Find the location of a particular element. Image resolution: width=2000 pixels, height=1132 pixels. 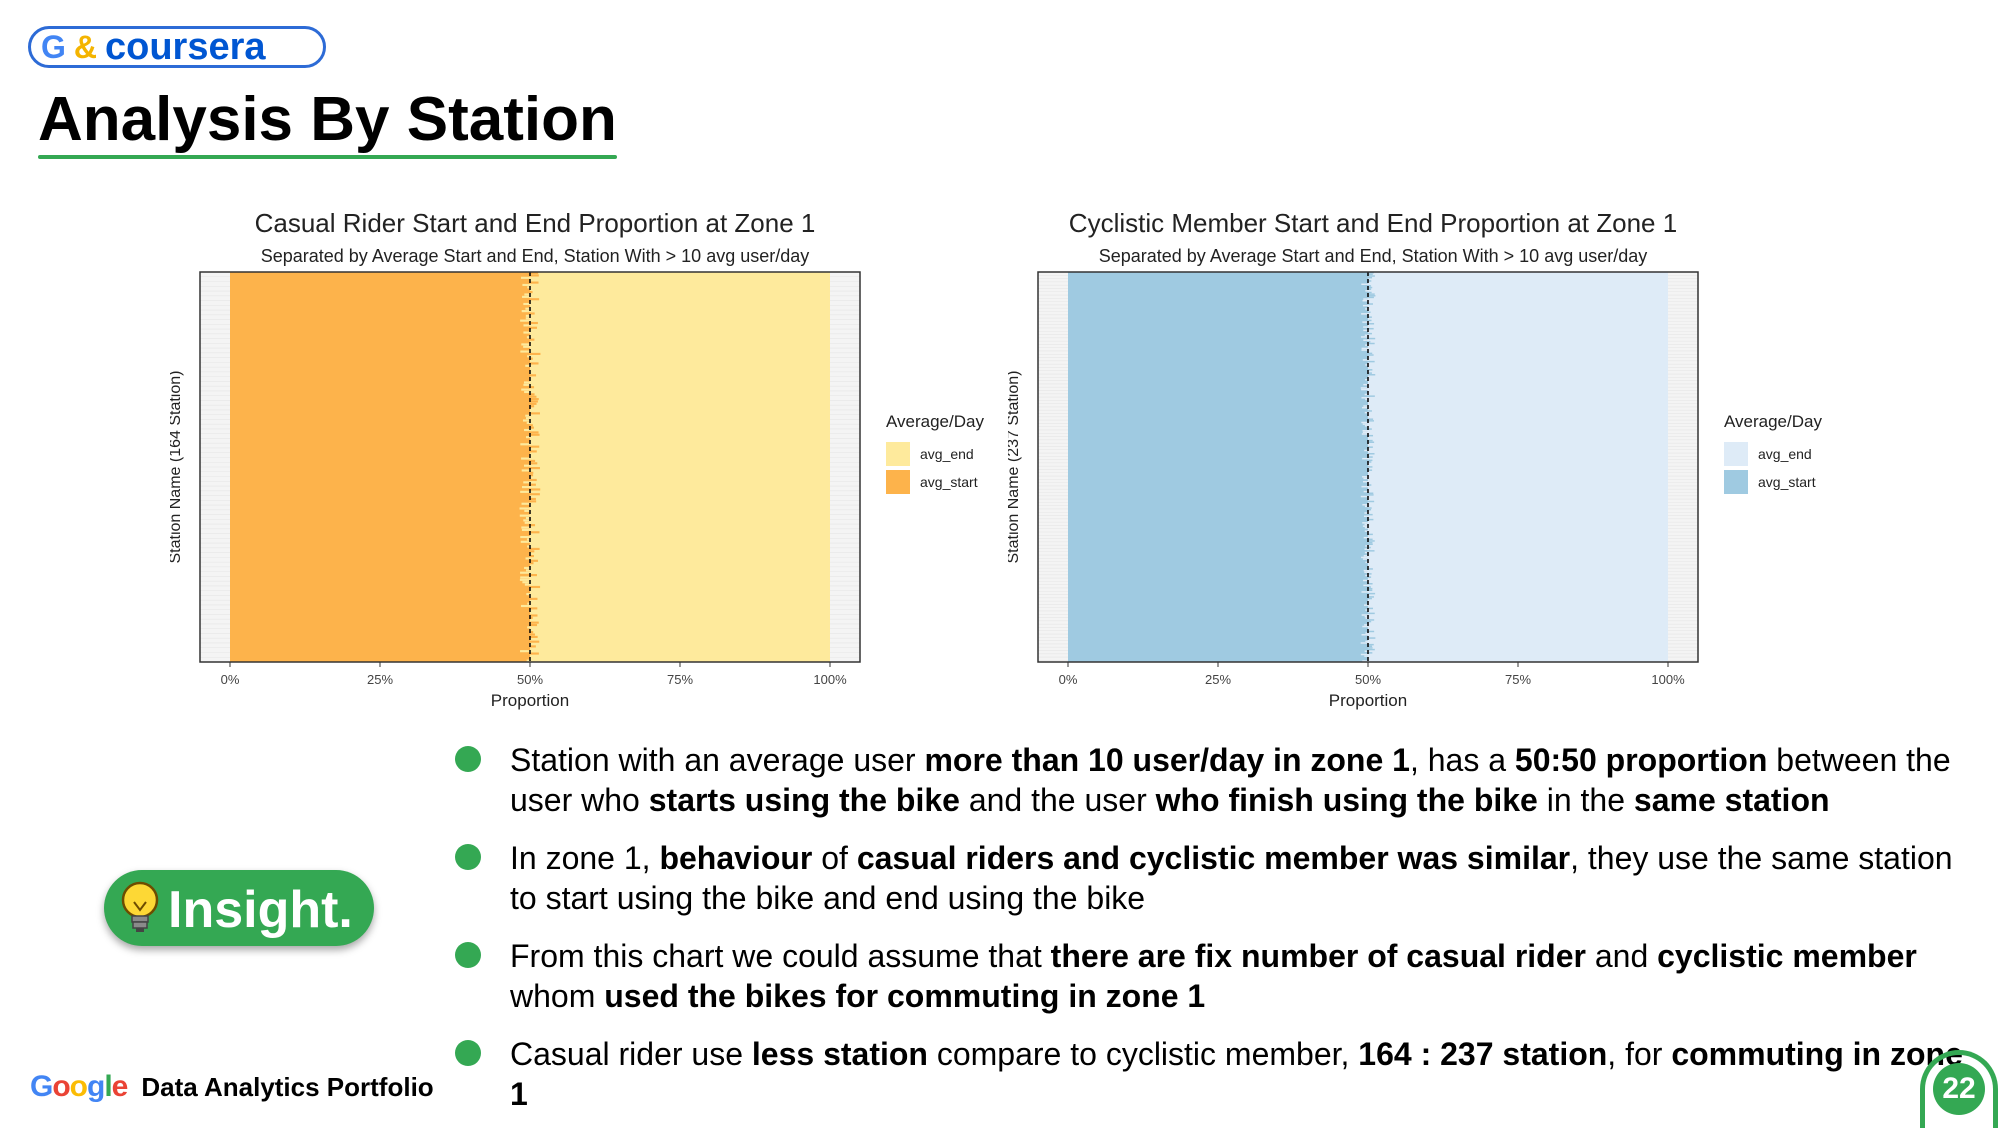

coursera-wordmark: coursera is located at coordinates (185, 46).